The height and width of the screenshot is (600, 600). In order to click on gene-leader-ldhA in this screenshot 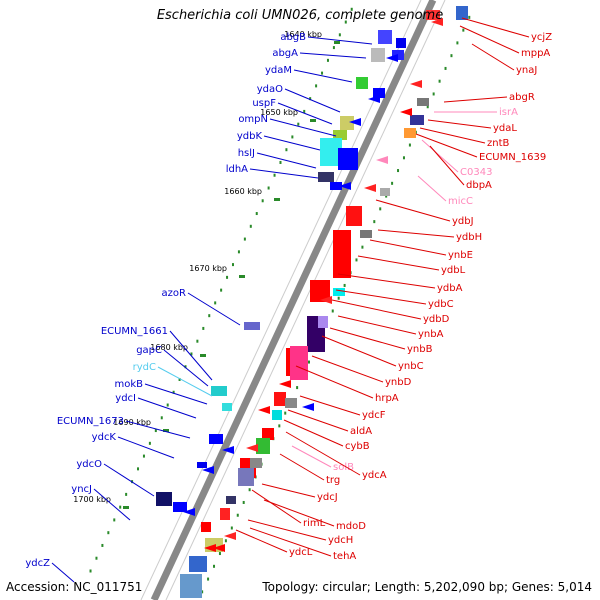, I will do `click(284, 173)`.